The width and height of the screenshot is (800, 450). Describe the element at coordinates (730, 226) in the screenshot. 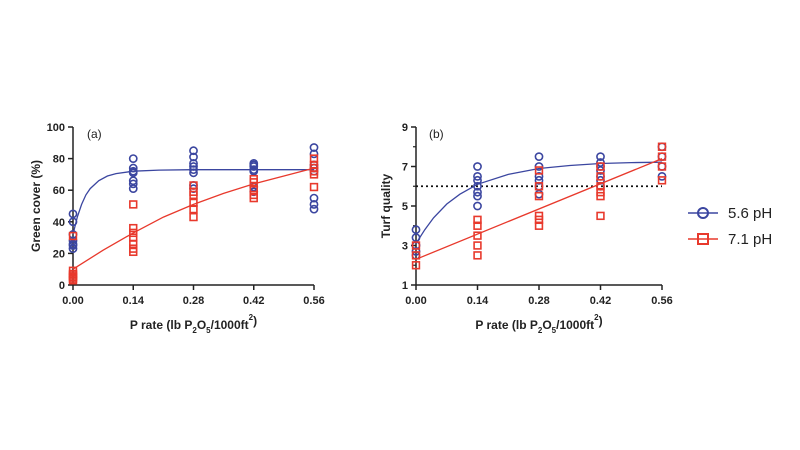

I see `legend: 5.6 pH 7.1 pH` at that location.